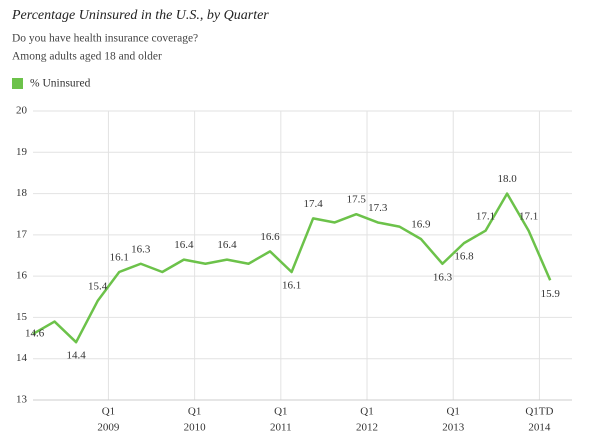 The height and width of the screenshot is (448, 593). What do you see at coordinates (98, 286) in the screenshot?
I see `data-label: 15.4` at bounding box center [98, 286].